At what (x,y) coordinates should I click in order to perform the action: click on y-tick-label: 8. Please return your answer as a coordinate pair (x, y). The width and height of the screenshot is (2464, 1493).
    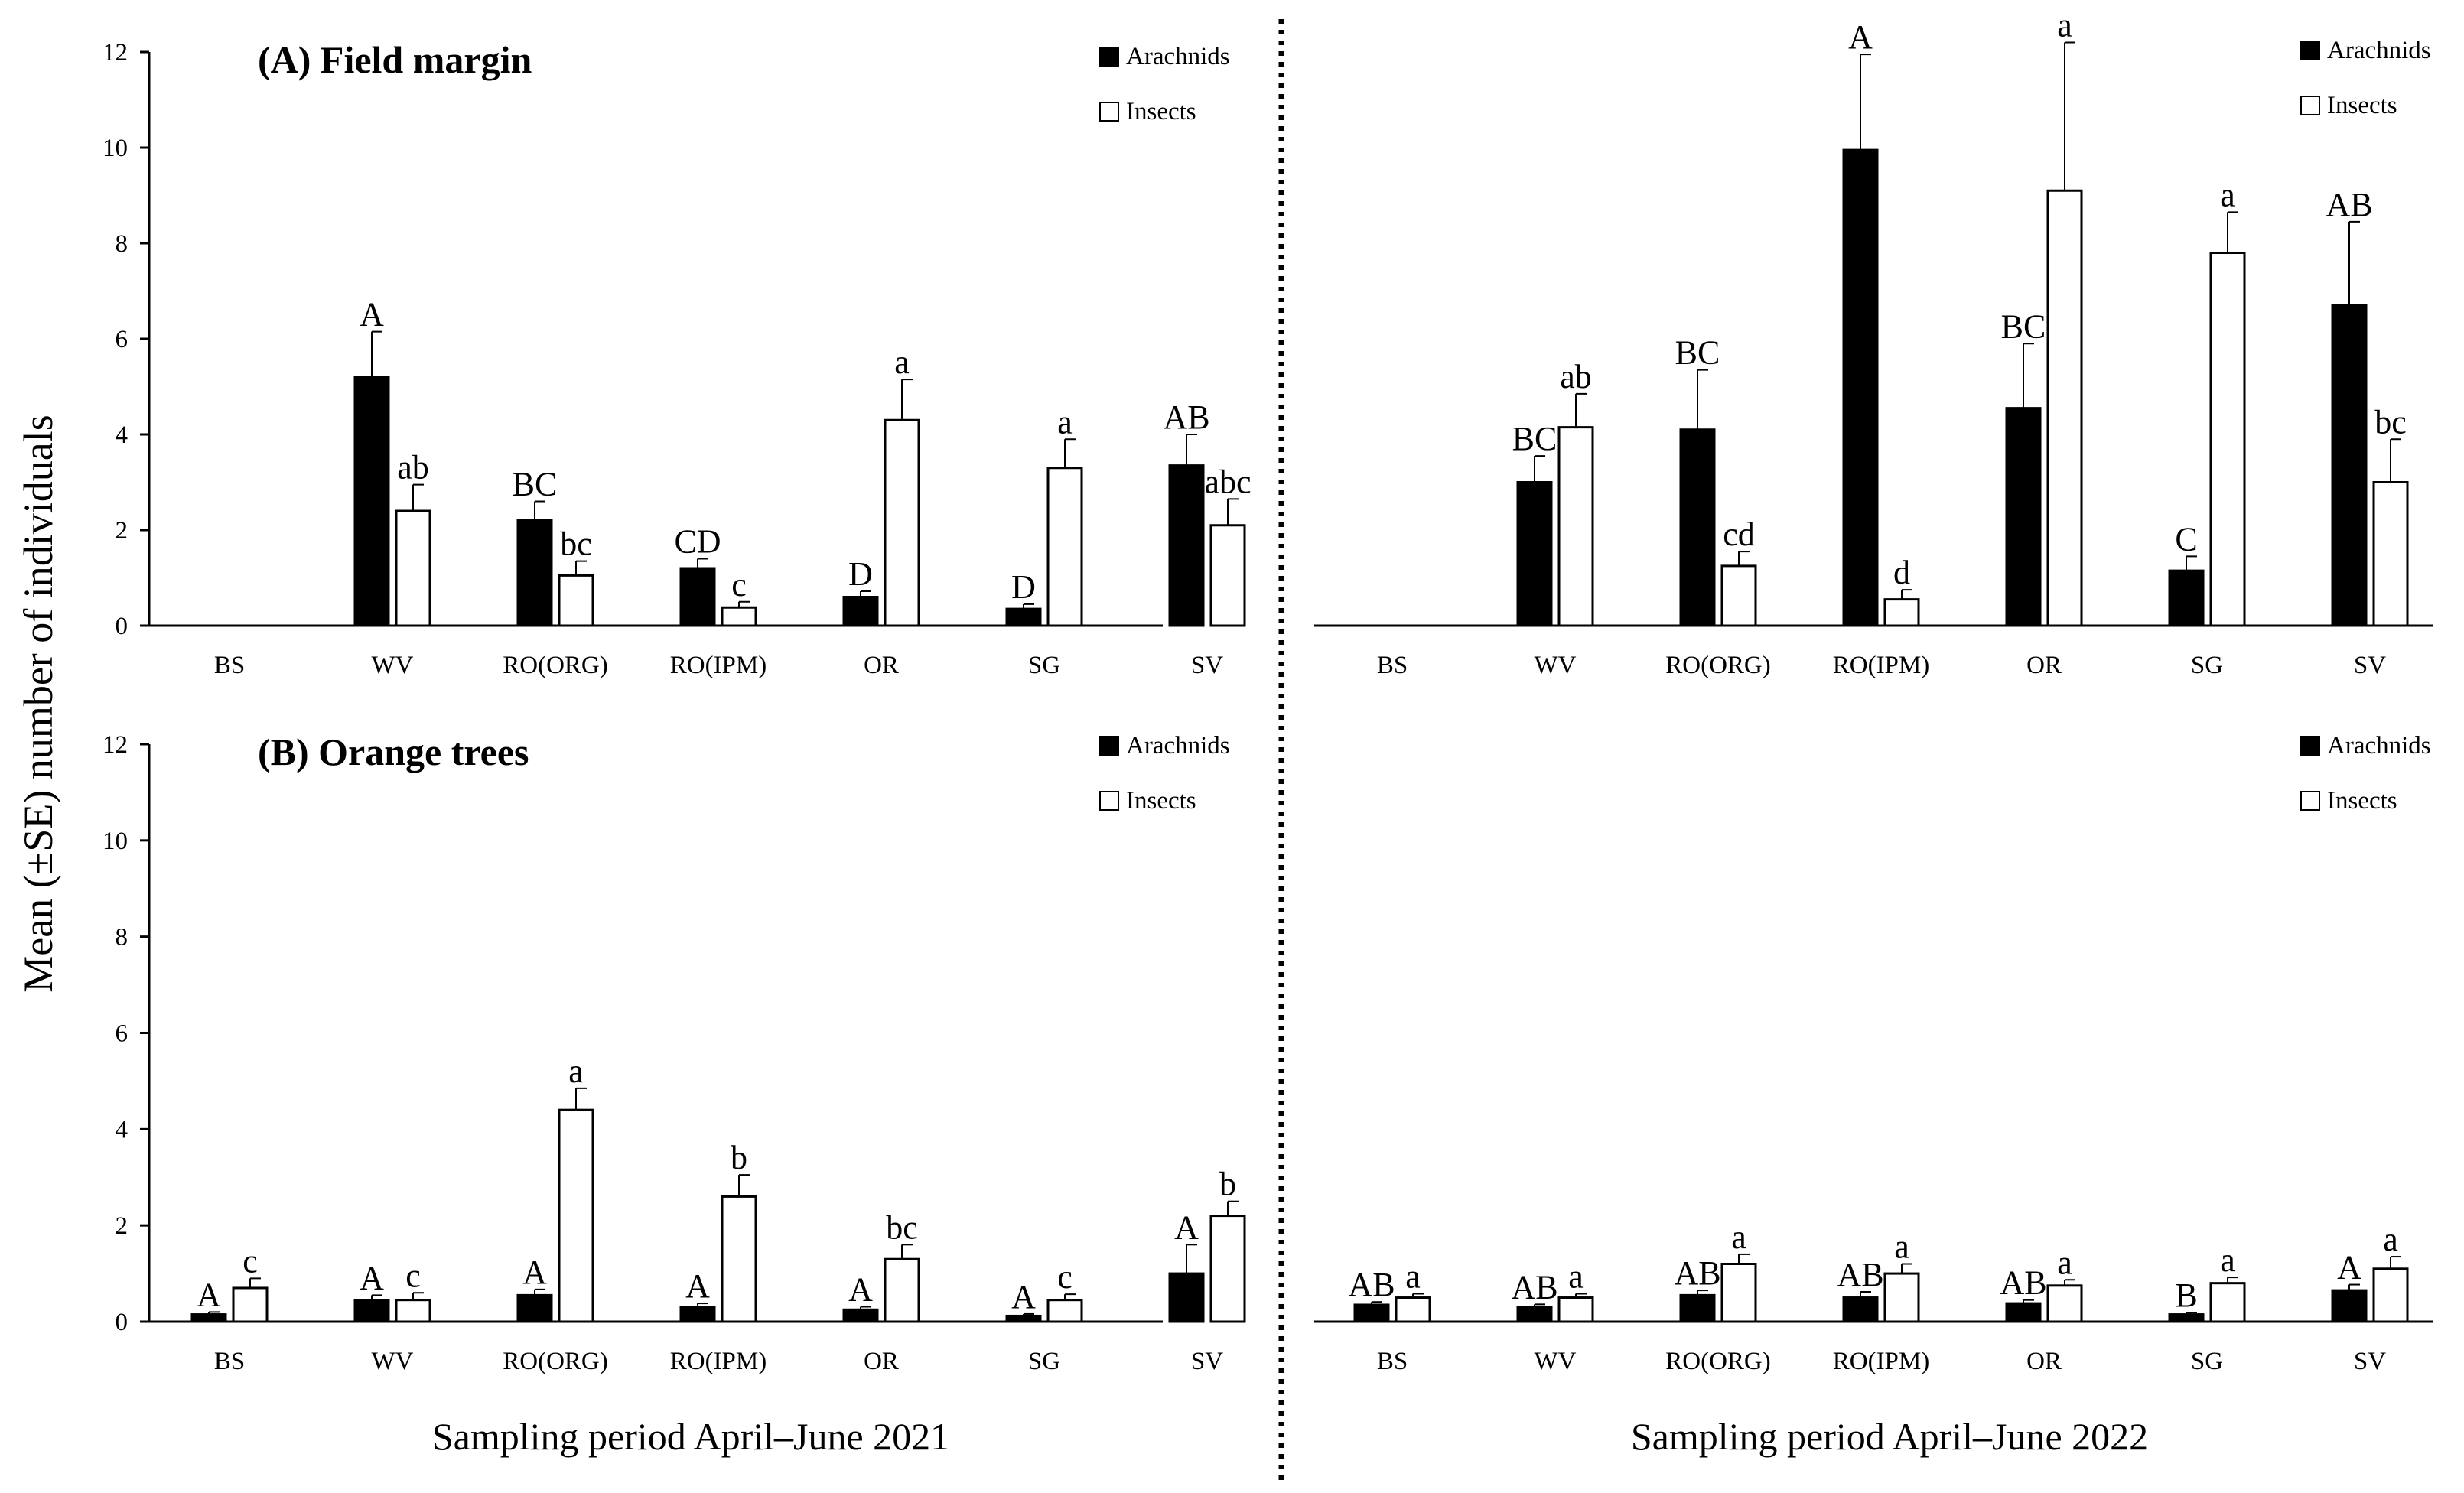
    Looking at the image, I should click on (123, 244).